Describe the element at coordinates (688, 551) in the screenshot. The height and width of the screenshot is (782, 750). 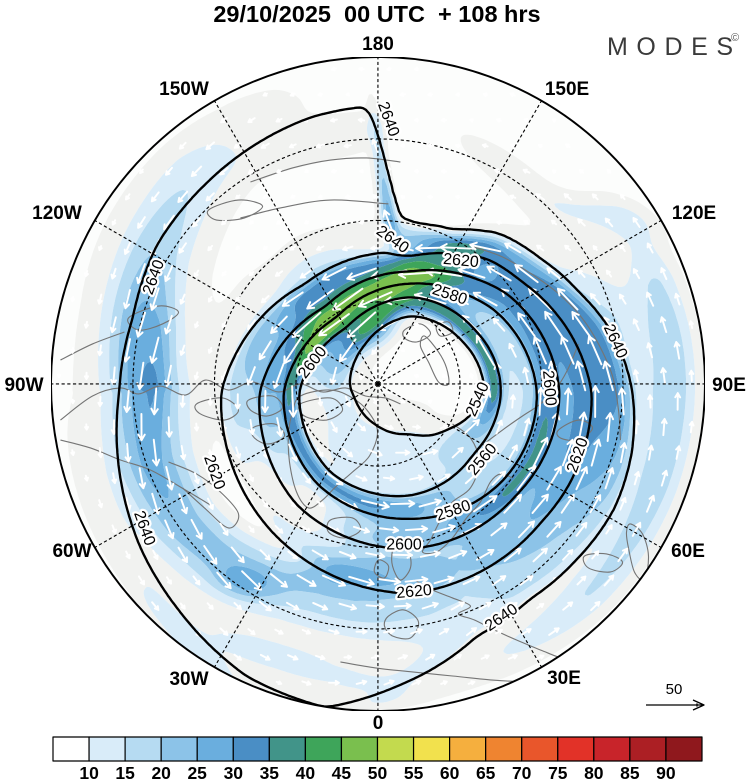
I see `svg-text: 60E` at that location.